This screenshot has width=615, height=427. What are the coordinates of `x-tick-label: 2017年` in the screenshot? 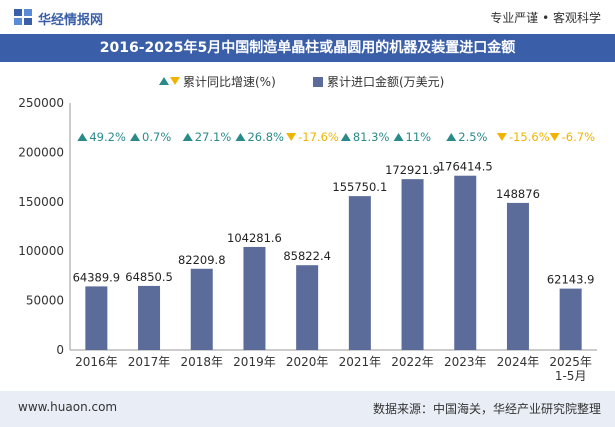 It's located at (149, 362).